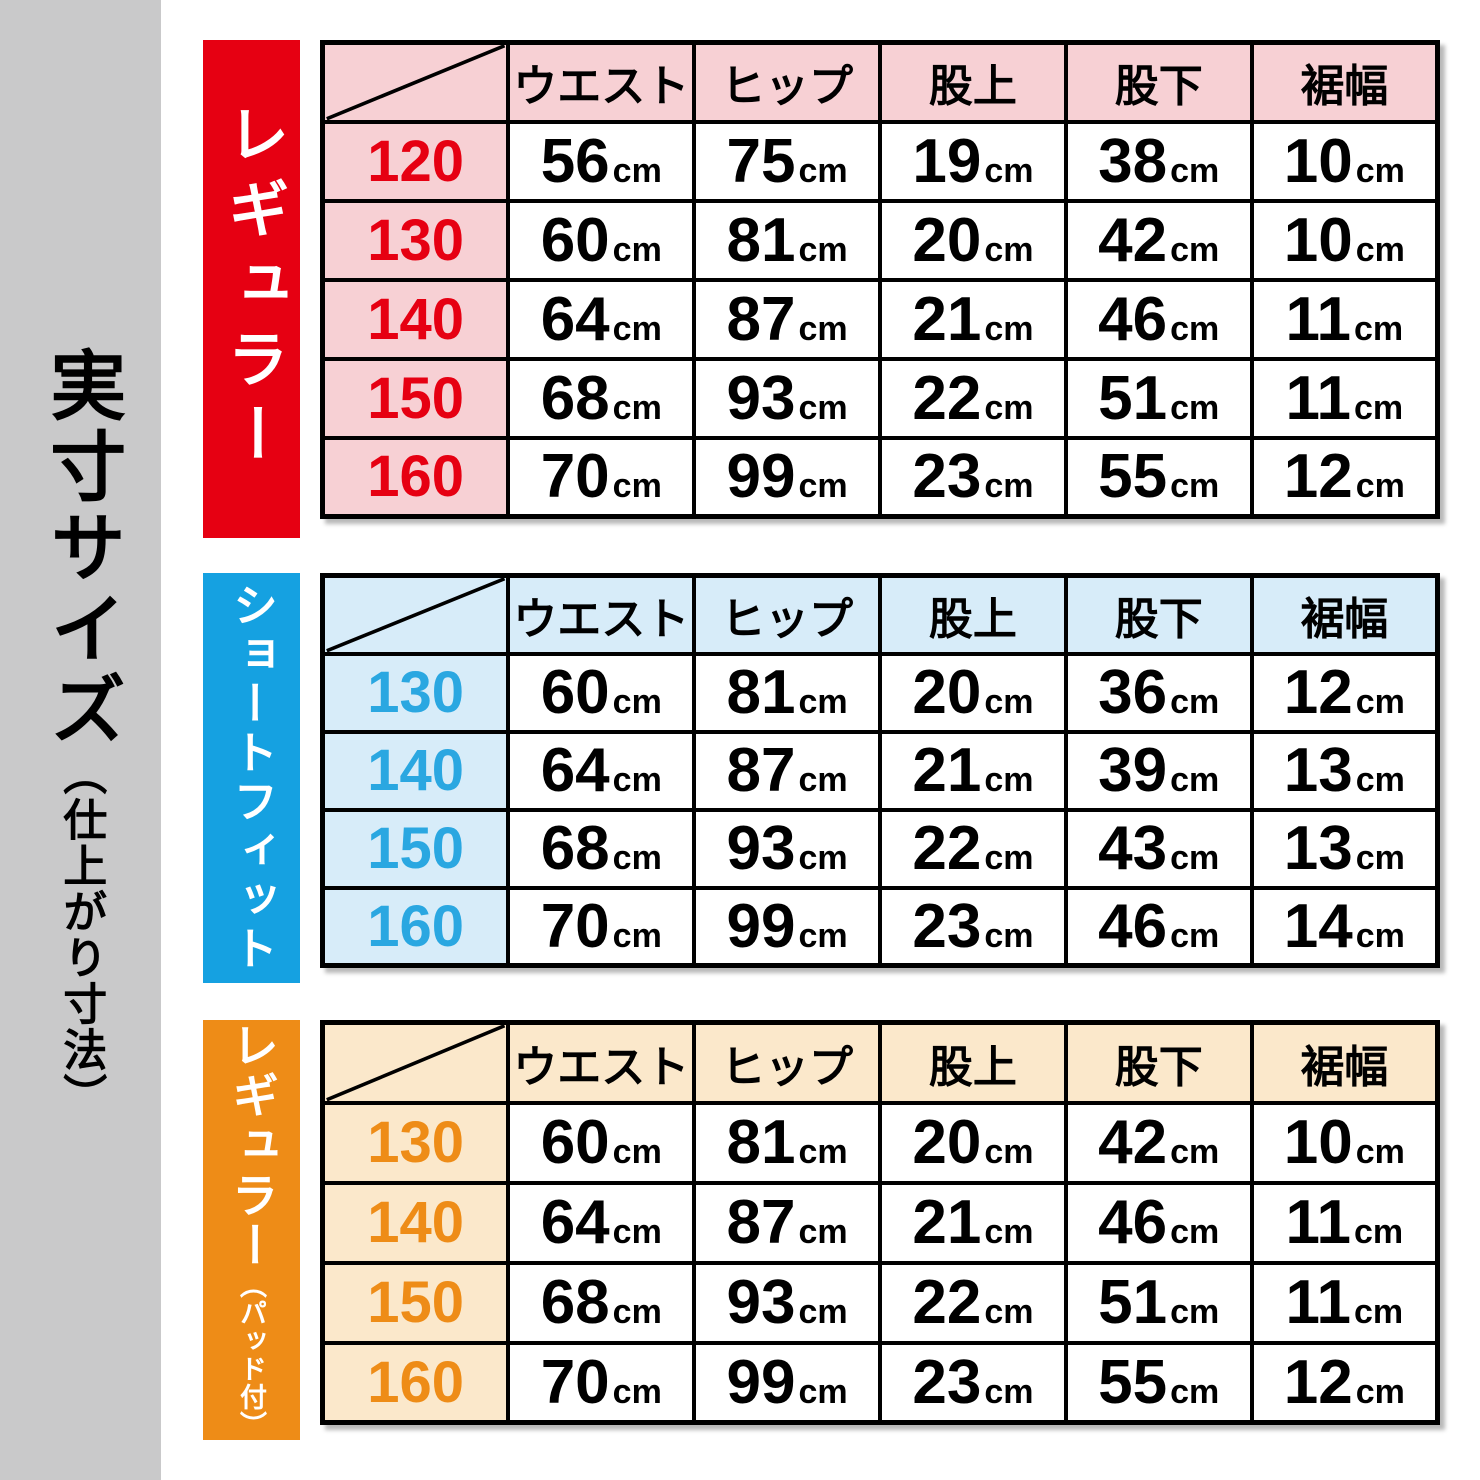 Image resolution: width=1480 pixels, height=1480 pixels. What do you see at coordinates (761, 161) in the screenshot?
I see `value-number: 75` at bounding box center [761, 161].